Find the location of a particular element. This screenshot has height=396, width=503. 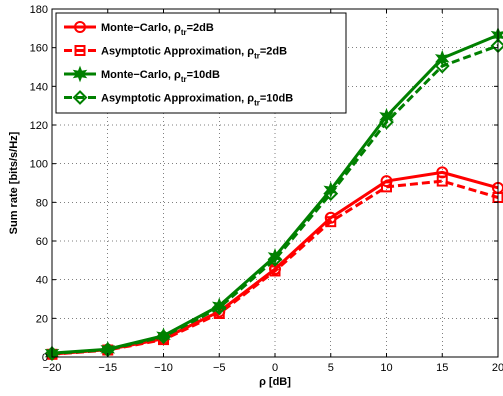

x-axis-label: ρ [dB] is located at coordinates (275, 382).